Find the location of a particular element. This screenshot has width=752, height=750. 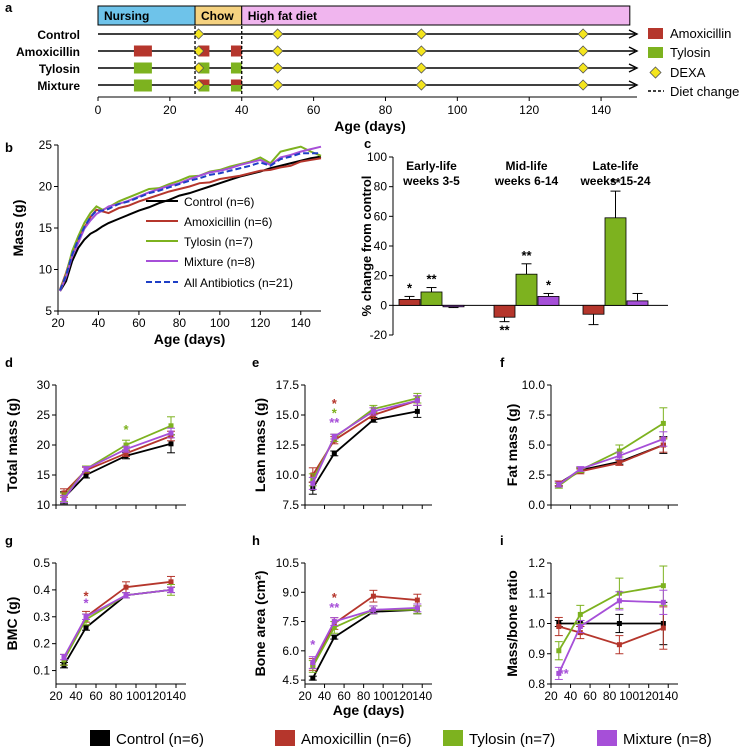

group-label-tylosin: Tylosin is located at coordinates (59, 69).